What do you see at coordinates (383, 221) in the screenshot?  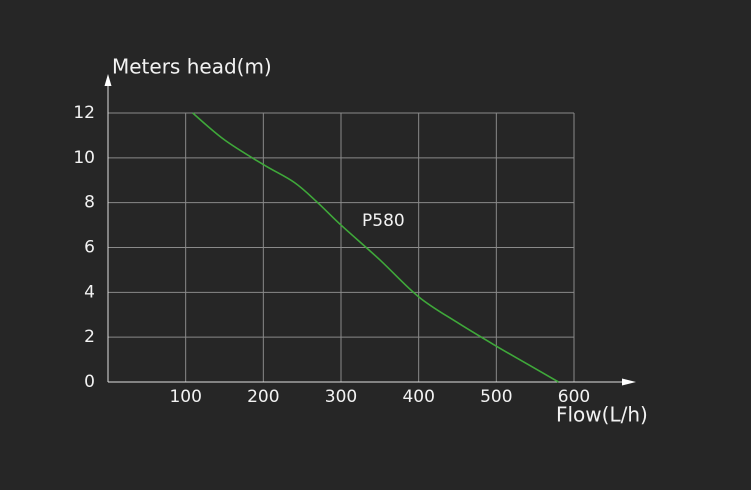 I see `annotation: P580` at bounding box center [383, 221].